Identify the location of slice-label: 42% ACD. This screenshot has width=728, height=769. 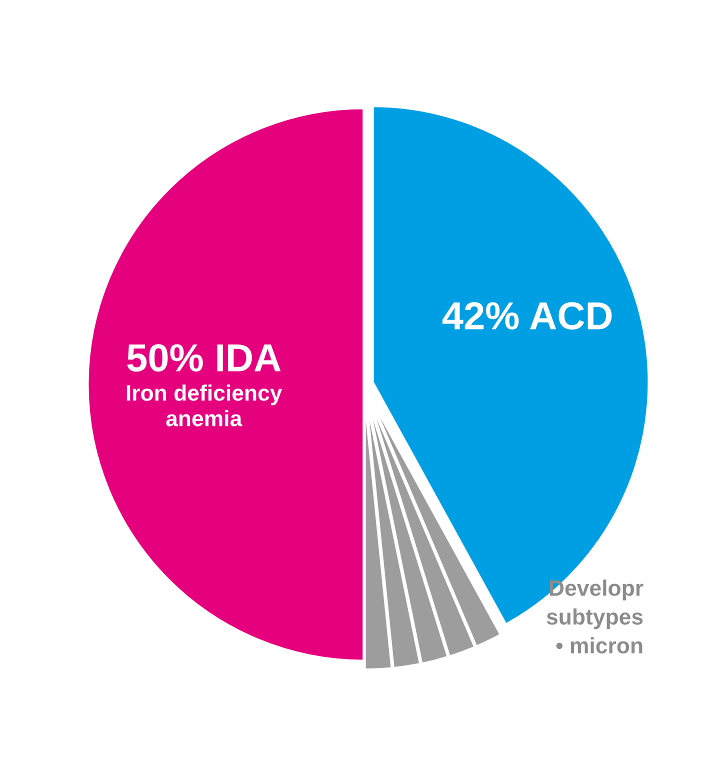
(527, 316).